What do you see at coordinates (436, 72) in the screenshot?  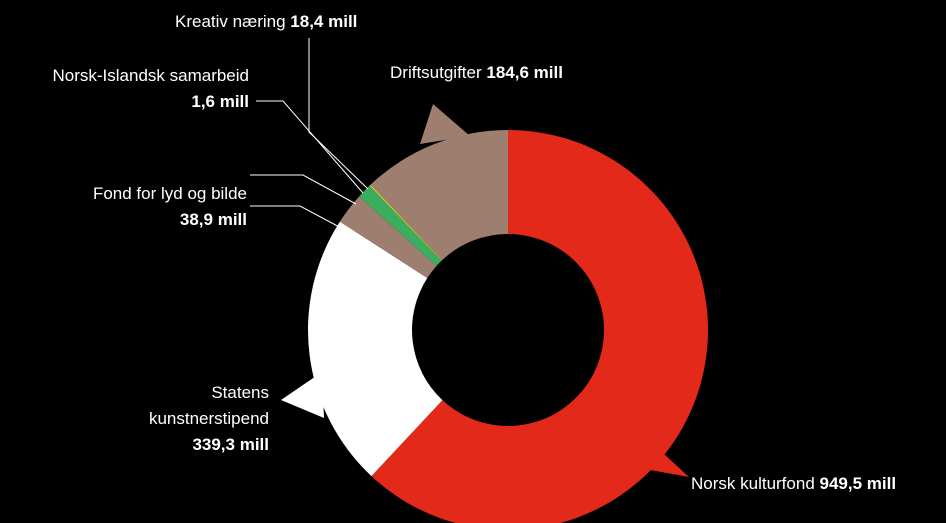 I see `label-driftsutgifter-name: Driftsutgifter` at bounding box center [436, 72].